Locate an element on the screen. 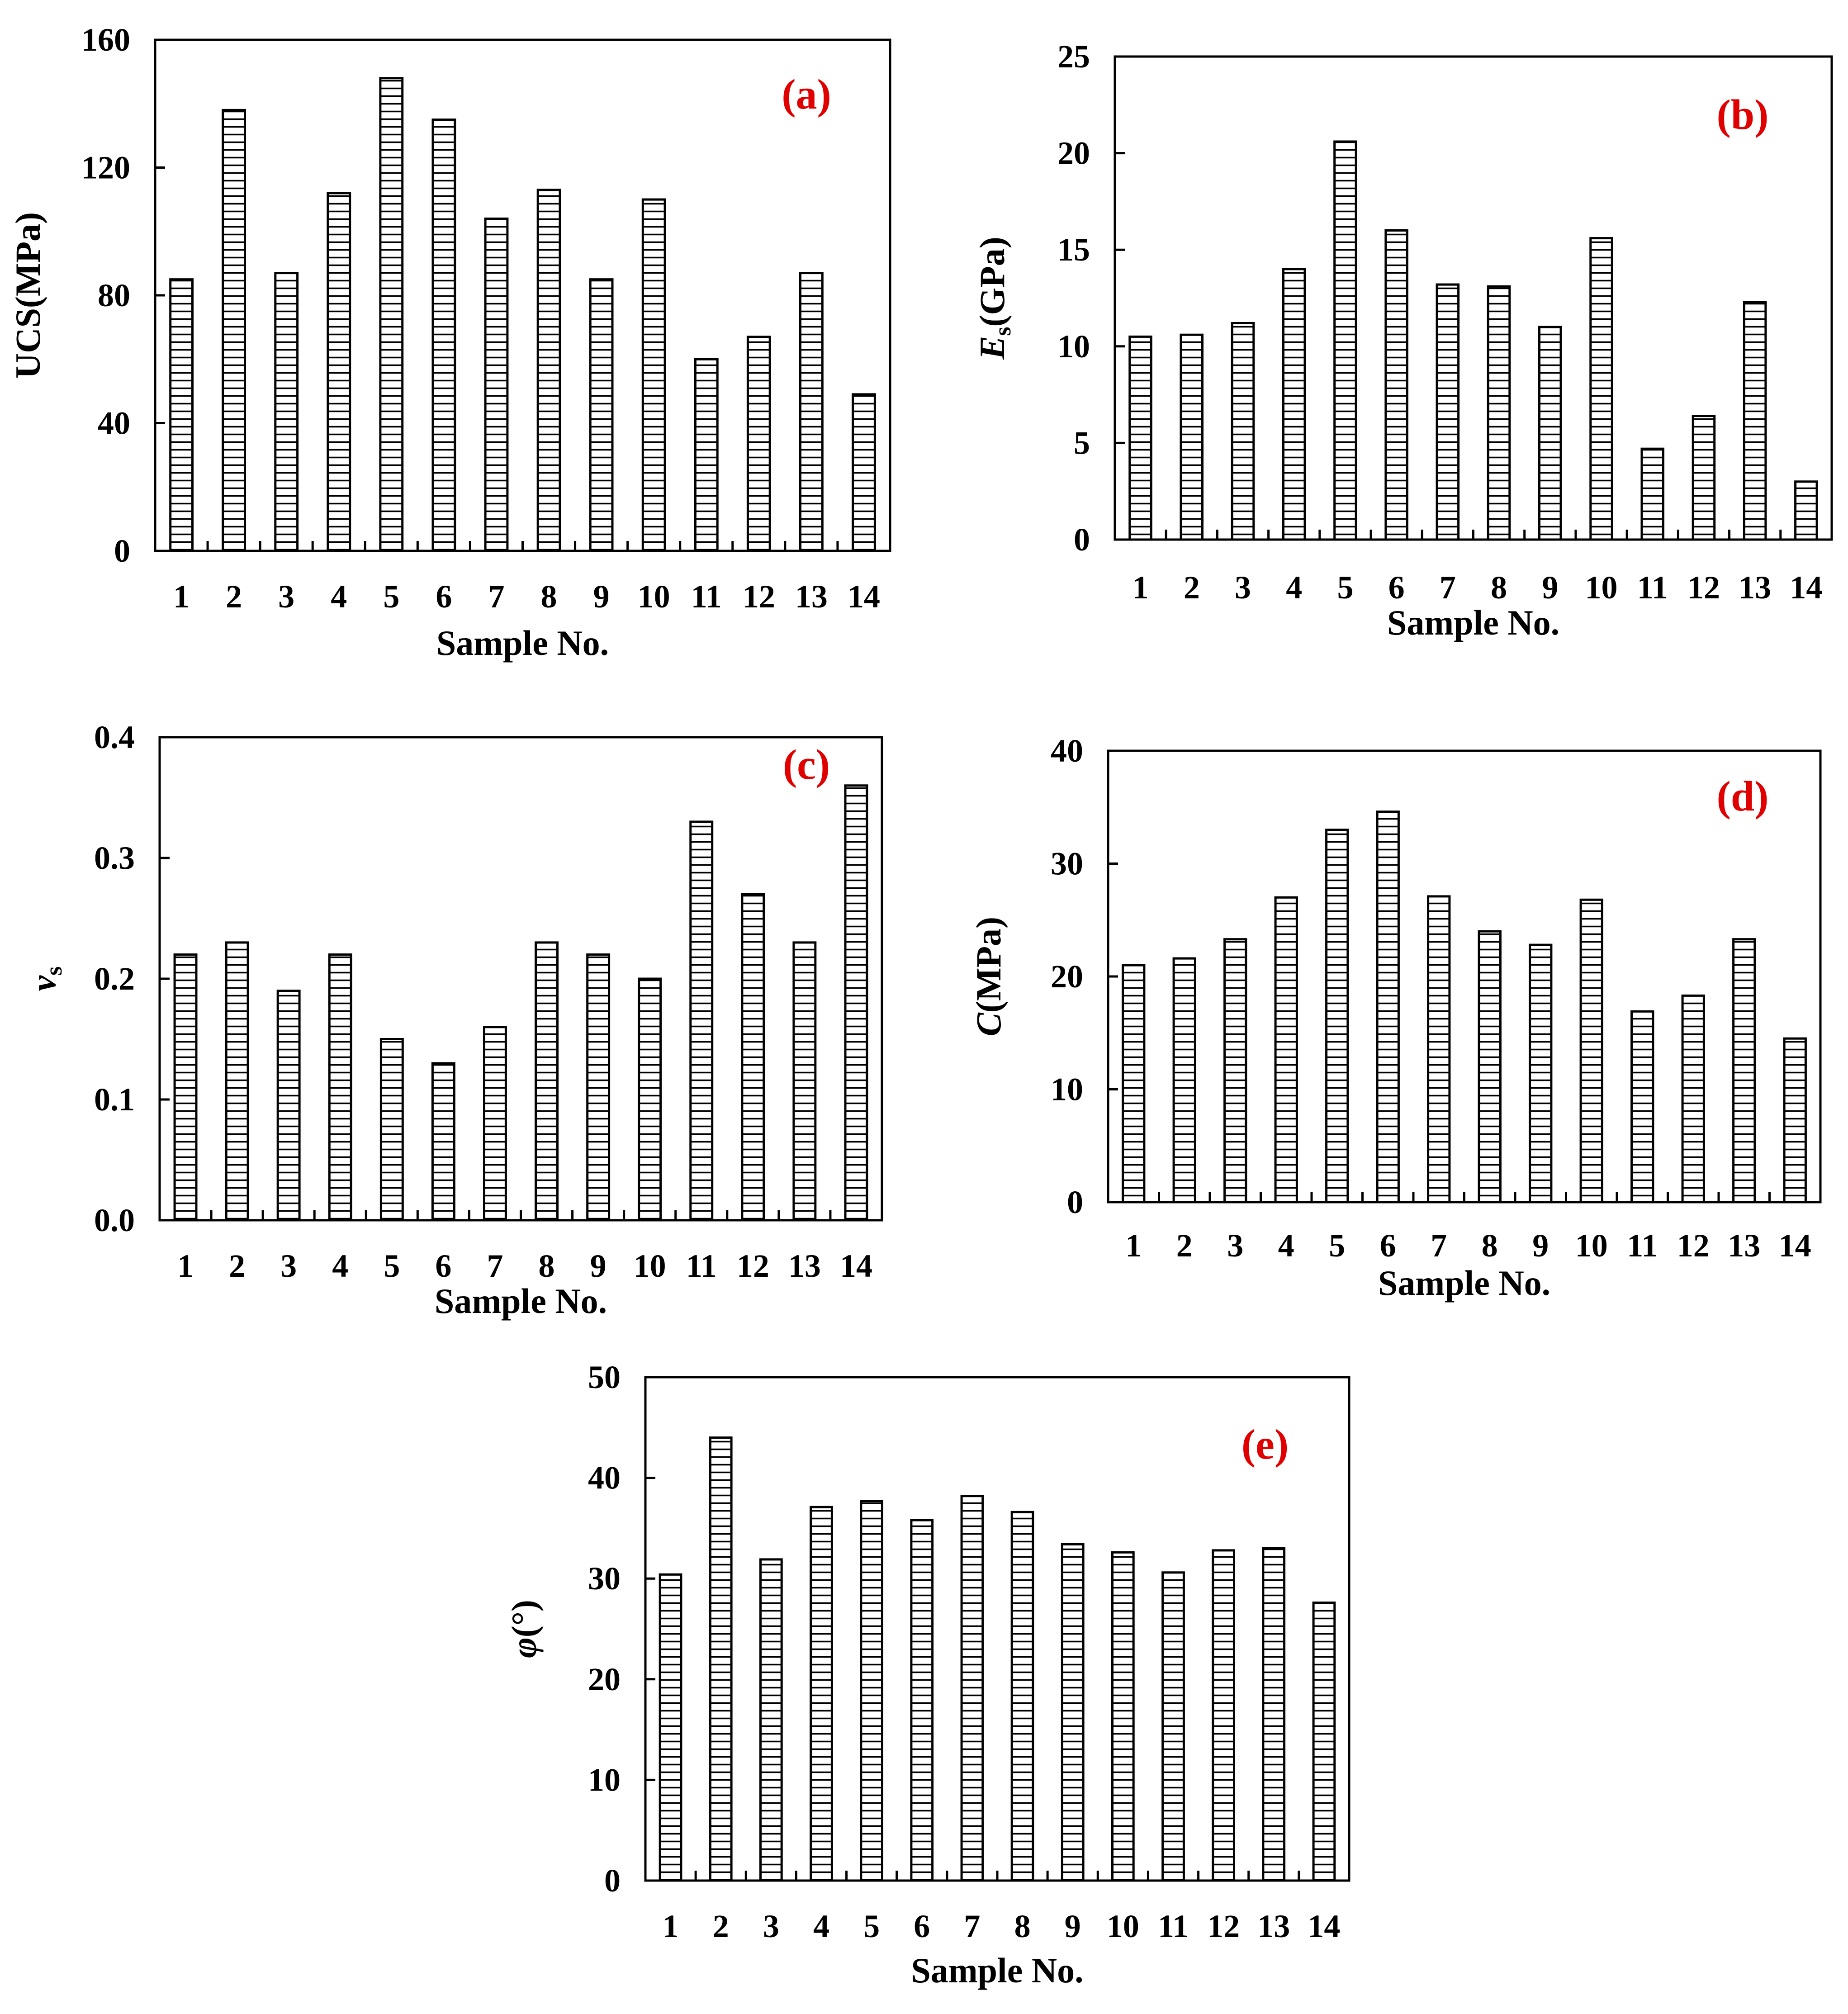 The height and width of the screenshot is (2014, 1848). y-tick-label-a: 160 is located at coordinates (106, 40).